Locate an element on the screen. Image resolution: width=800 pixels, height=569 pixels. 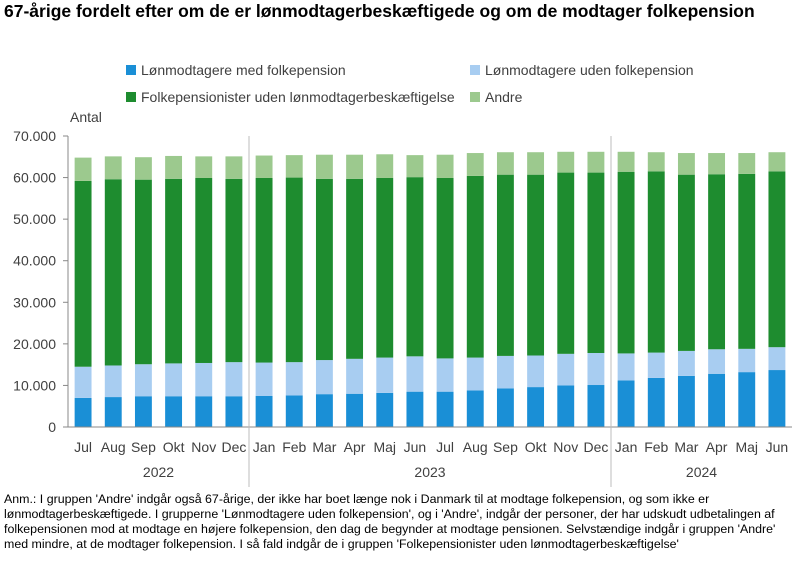
y-tick-label: 30.000 is located at coordinates (34, 302).